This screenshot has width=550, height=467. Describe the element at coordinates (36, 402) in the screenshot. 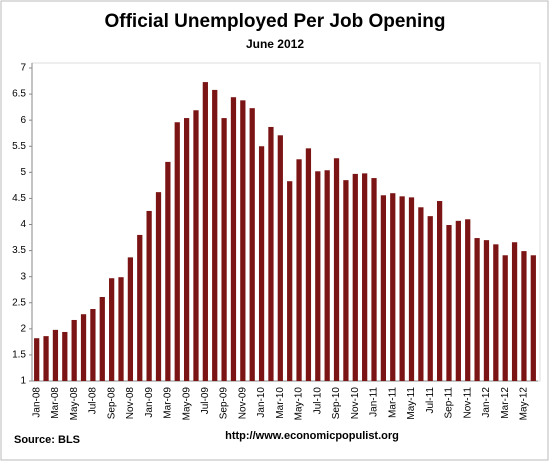

I see `x-tick-label: Jan-08` at that location.